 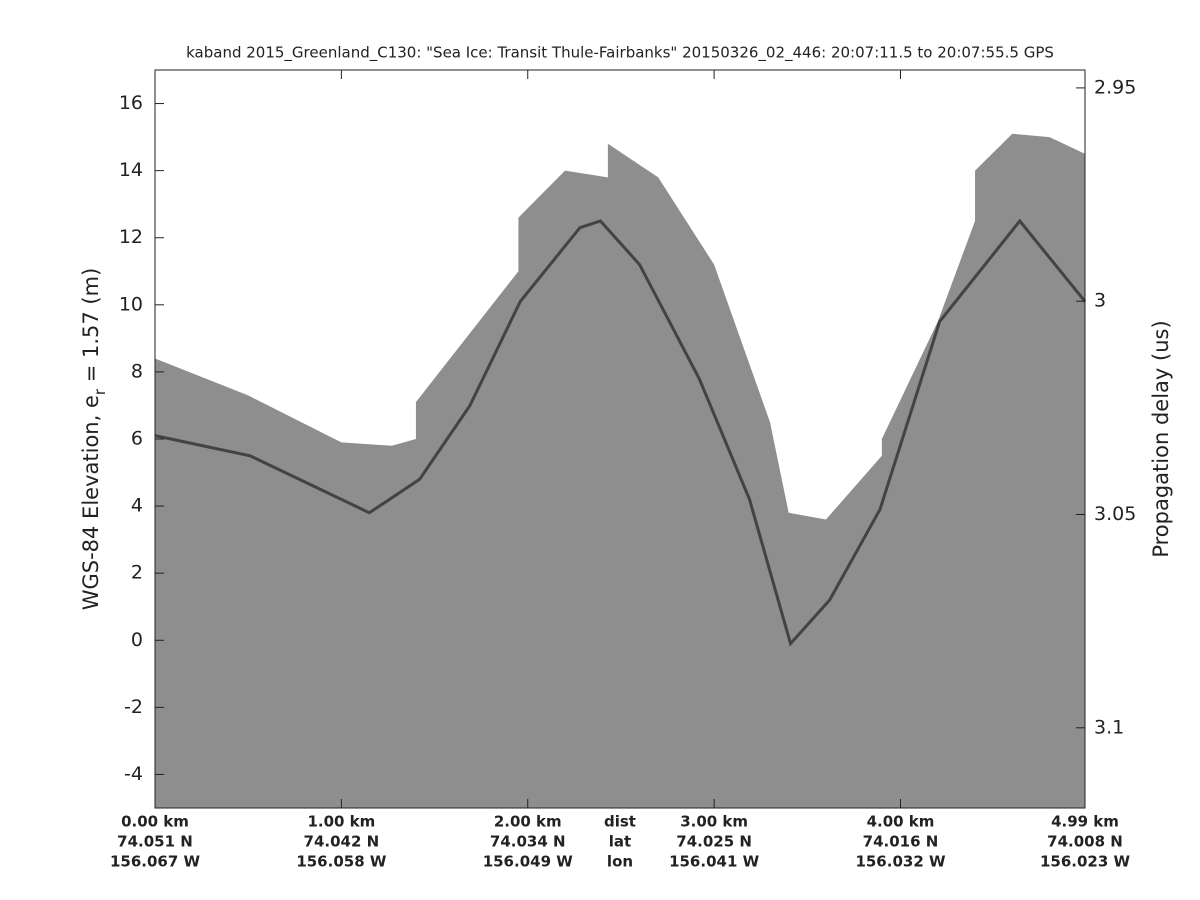 What do you see at coordinates (131, 103) in the screenshot?
I see `y-tick-label: 16` at bounding box center [131, 103].